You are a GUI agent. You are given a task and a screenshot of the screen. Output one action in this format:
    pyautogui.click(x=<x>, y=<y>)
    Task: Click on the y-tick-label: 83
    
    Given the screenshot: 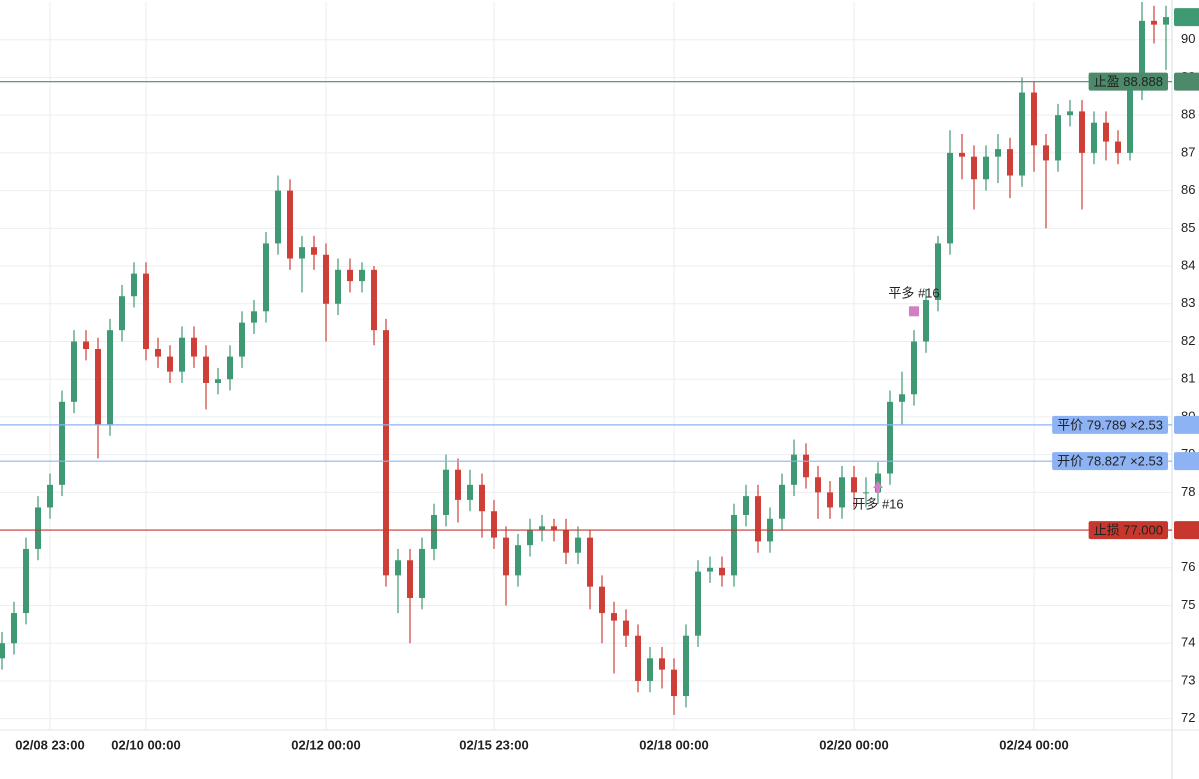 What is the action you would take?
    pyautogui.click(x=1188, y=302)
    